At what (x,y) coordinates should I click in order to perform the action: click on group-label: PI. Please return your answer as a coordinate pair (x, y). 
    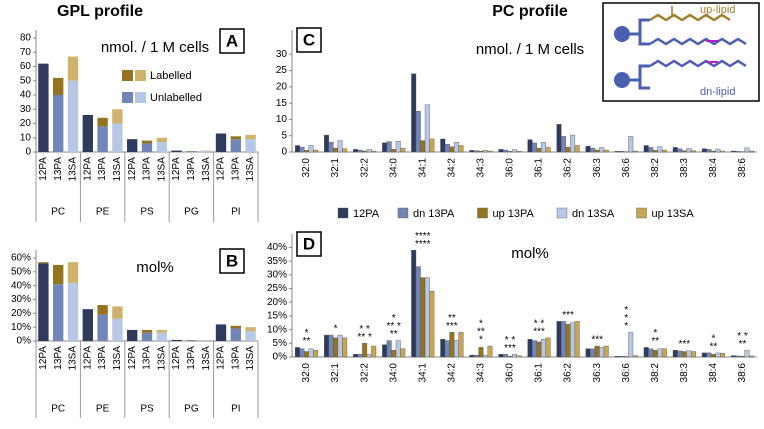
    Looking at the image, I should click on (235, 409).